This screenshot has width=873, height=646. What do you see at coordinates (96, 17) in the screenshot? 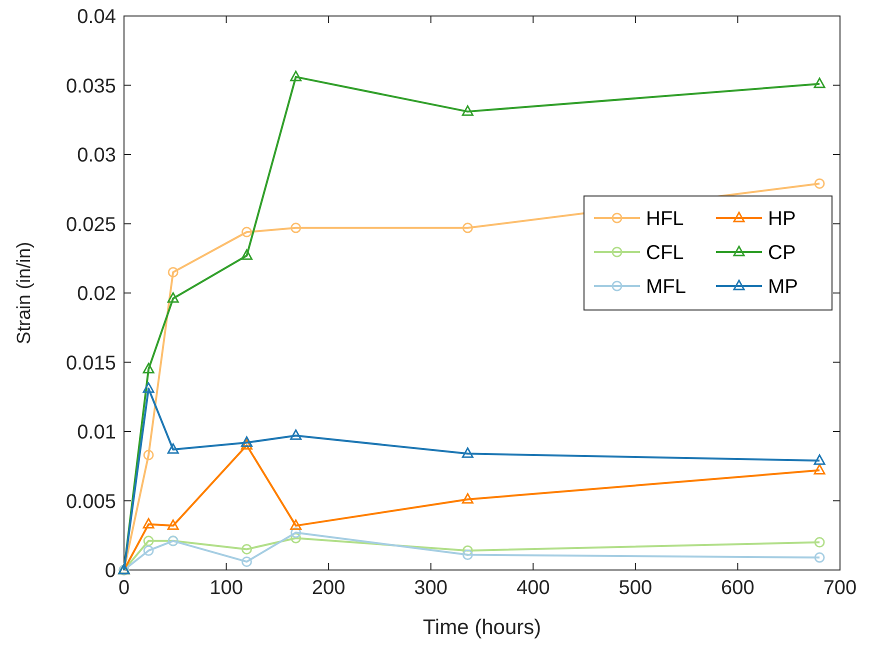
I see `y-tick-label: 0.04` at bounding box center [96, 17].